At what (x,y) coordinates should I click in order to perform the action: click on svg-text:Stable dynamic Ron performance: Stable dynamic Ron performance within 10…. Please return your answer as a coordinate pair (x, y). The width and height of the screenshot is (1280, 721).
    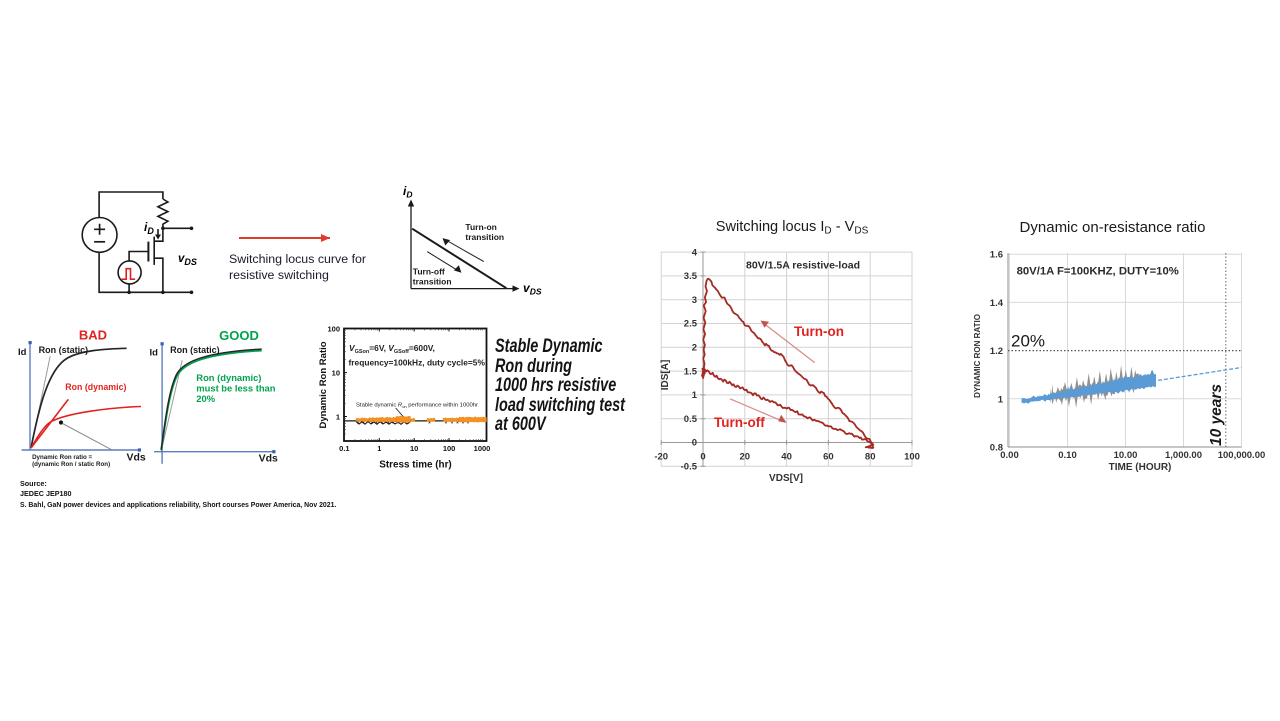
    Looking at the image, I should click on (417, 406).